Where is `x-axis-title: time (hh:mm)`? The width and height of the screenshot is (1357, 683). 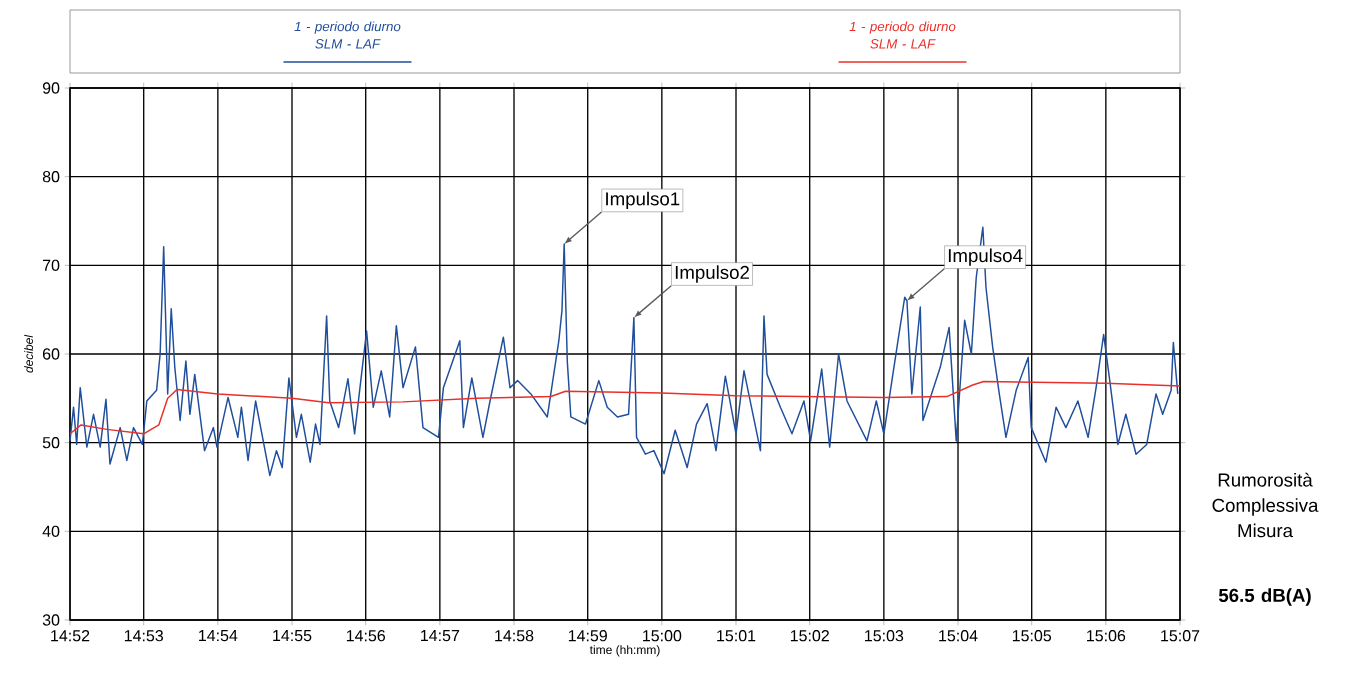 x-axis-title: time (hh:mm) is located at coordinates (624, 651).